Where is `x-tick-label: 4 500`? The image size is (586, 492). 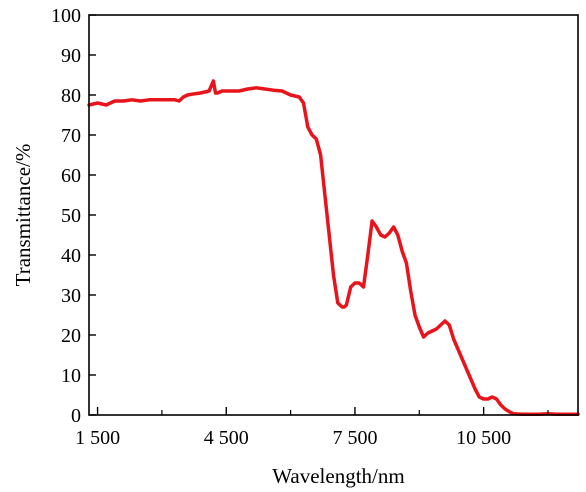
x-tick-label: 4 500 is located at coordinates (226, 438).